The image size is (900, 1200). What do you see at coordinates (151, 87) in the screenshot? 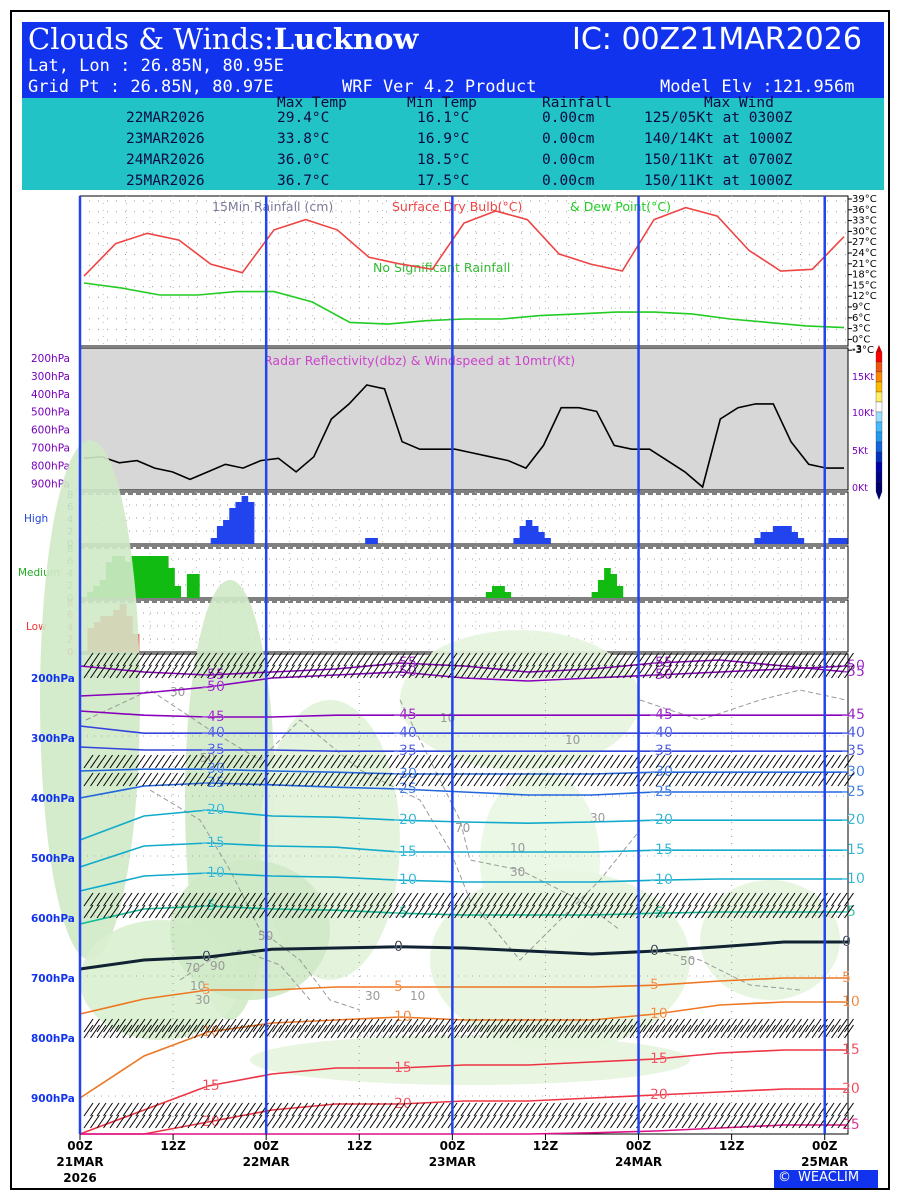
I see `grid-point: Grid Pt : 26.85N, 80.97E` at bounding box center [151, 87].